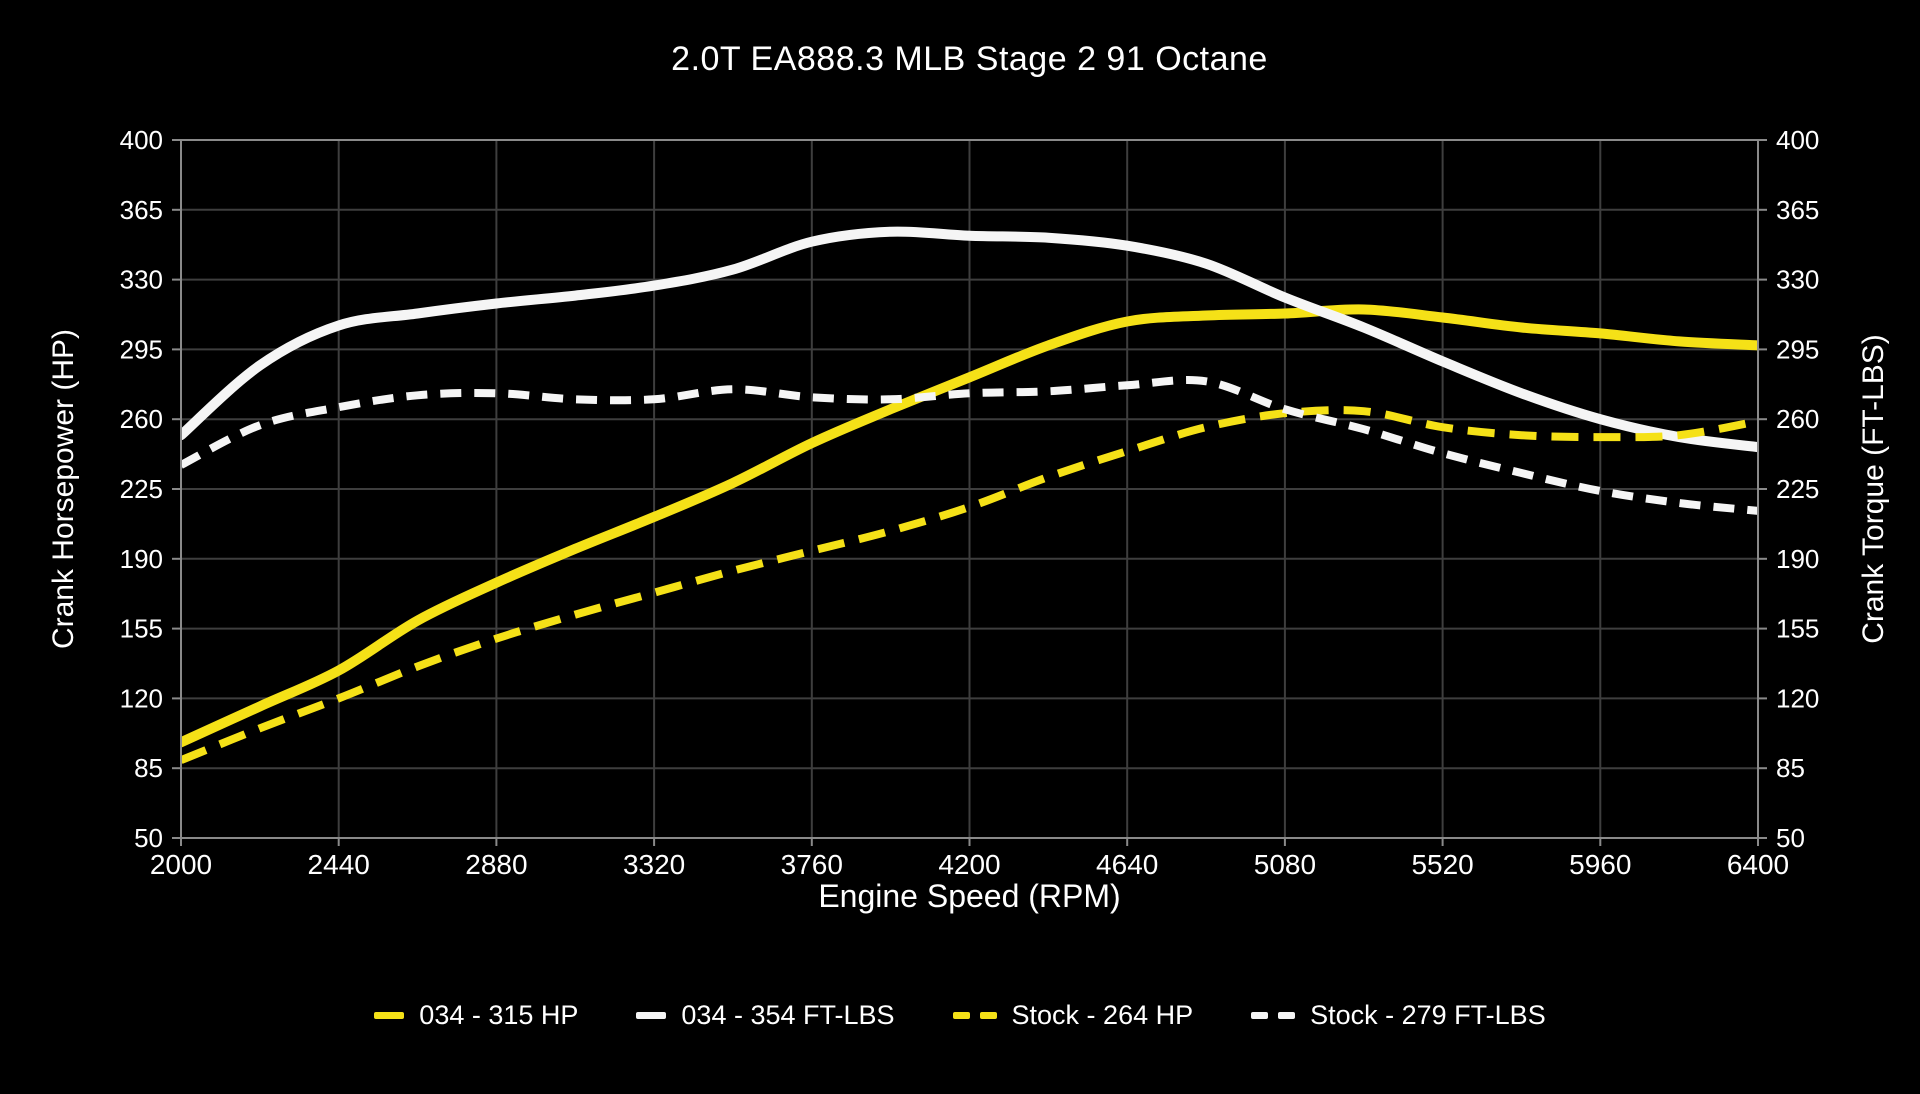 Image resolution: width=1920 pixels, height=1094 pixels. Describe the element at coordinates (141, 629) in the screenshot. I see `y-tick-label-left: 155` at that location.